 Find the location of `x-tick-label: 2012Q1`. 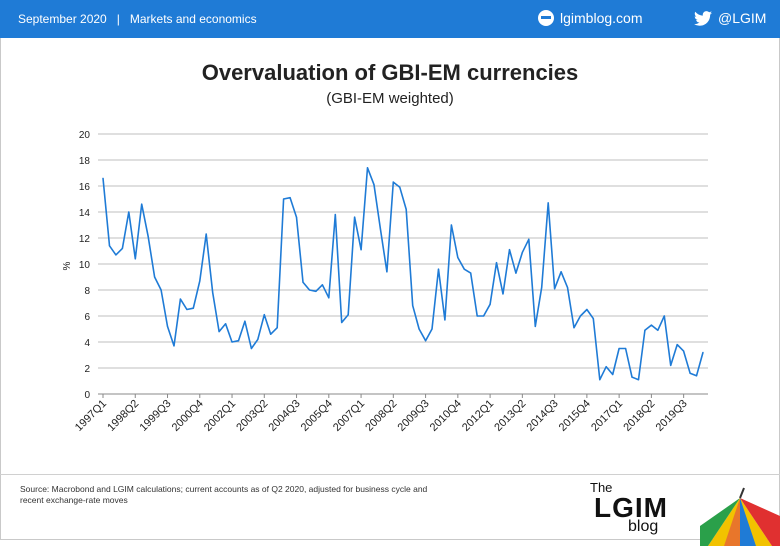

x-tick-label: 2012Q1 is located at coordinates (478, 416).